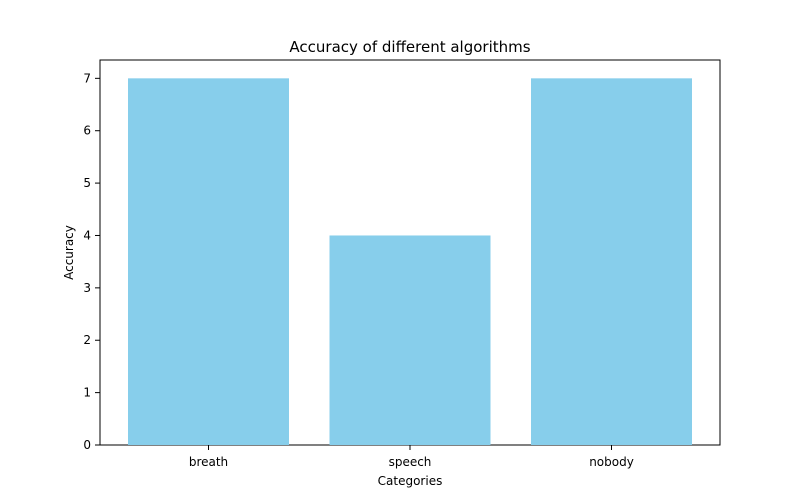 The height and width of the screenshot is (500, 800). I want to click on x-tick-label: breath, so click(208, 462).